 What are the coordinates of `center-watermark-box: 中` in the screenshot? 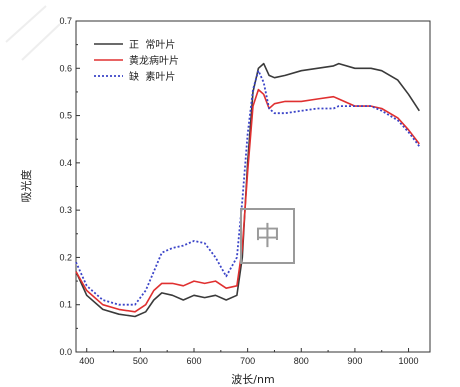 It's located at (267, 236).